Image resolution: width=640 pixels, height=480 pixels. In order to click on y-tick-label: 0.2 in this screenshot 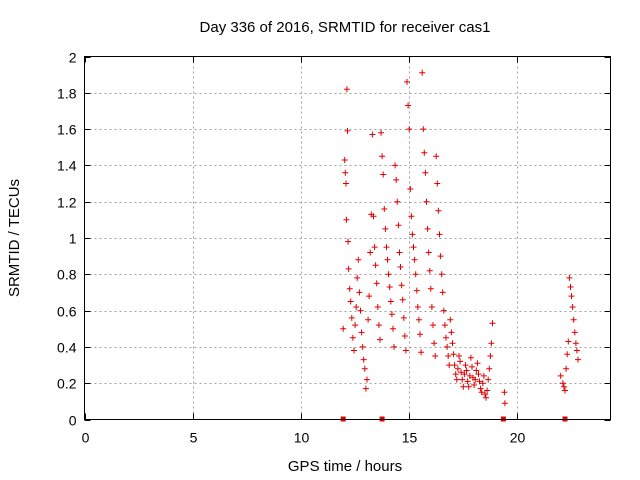, I will do `click(67, 384)`.